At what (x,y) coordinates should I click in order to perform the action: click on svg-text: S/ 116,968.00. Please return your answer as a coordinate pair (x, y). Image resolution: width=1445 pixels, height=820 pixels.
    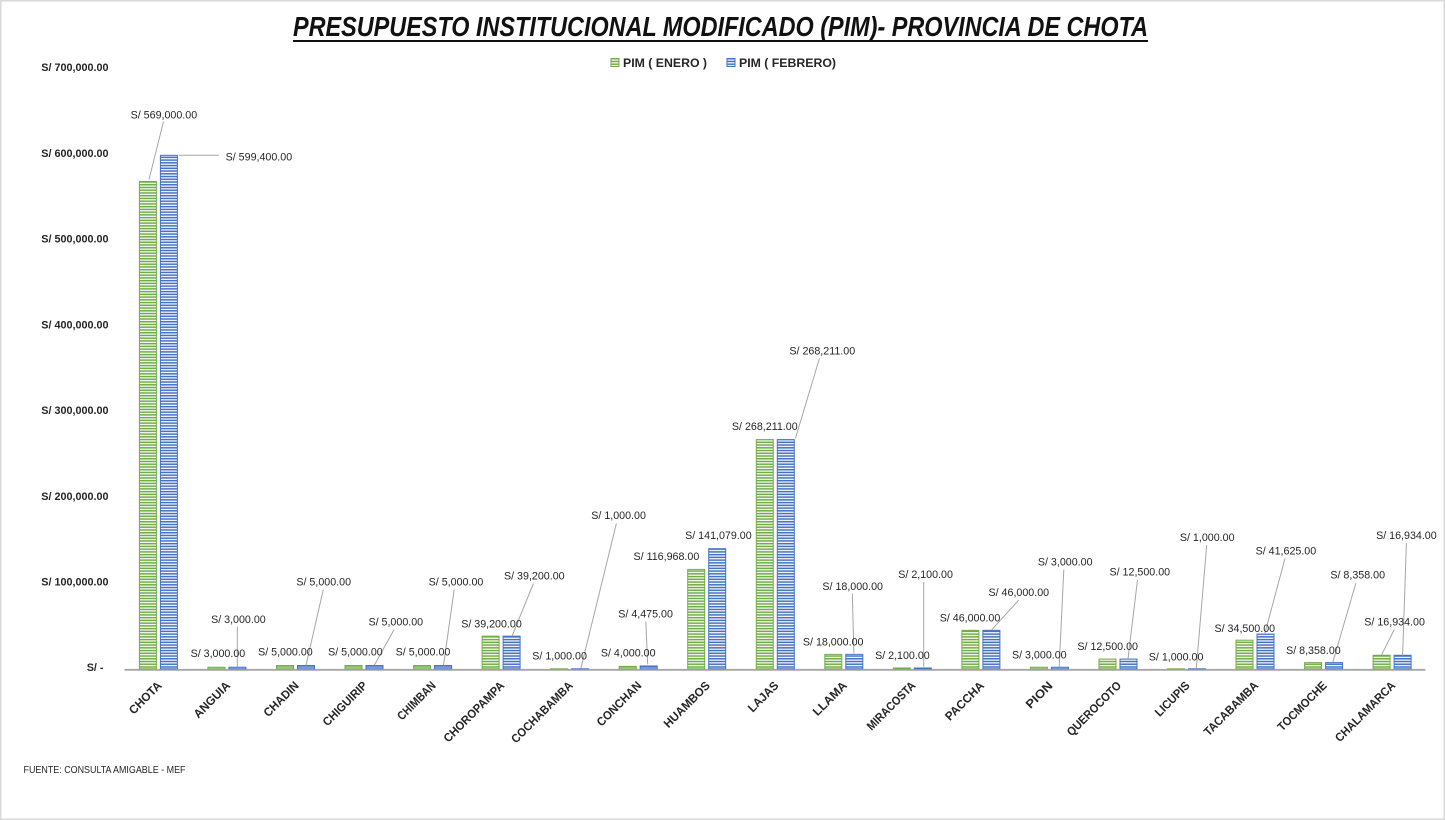
    Looking at the image, I should click on (667, 557).